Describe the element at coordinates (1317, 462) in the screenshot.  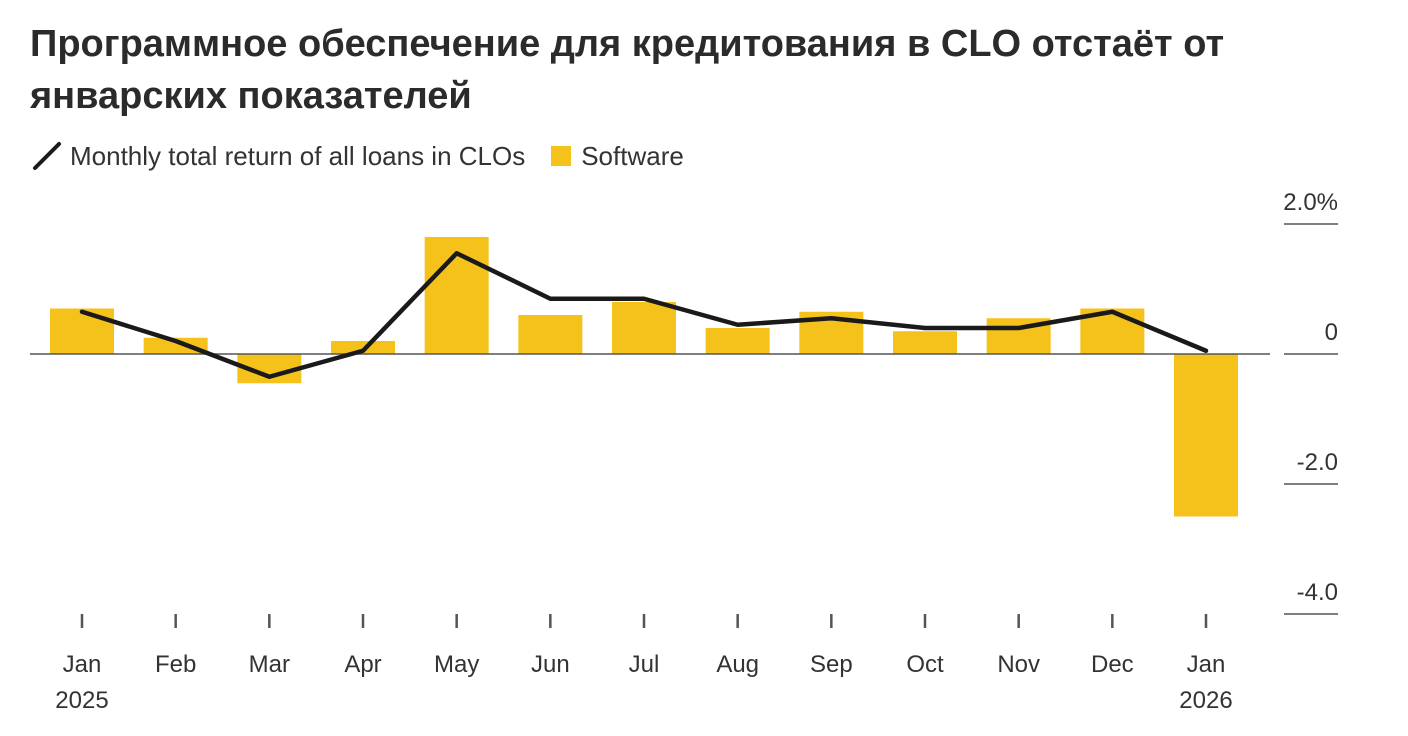
I see `y-tick-label-3: -2.0` at that location.